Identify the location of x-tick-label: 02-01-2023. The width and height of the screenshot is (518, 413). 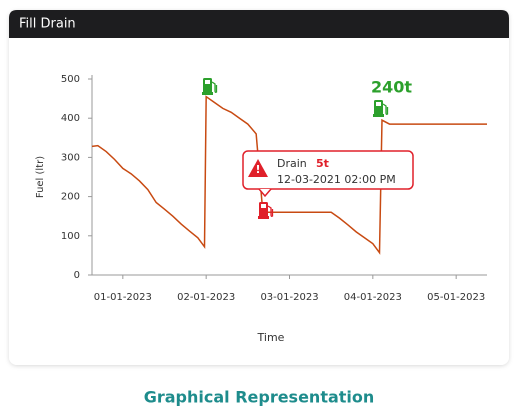
(206, 297).